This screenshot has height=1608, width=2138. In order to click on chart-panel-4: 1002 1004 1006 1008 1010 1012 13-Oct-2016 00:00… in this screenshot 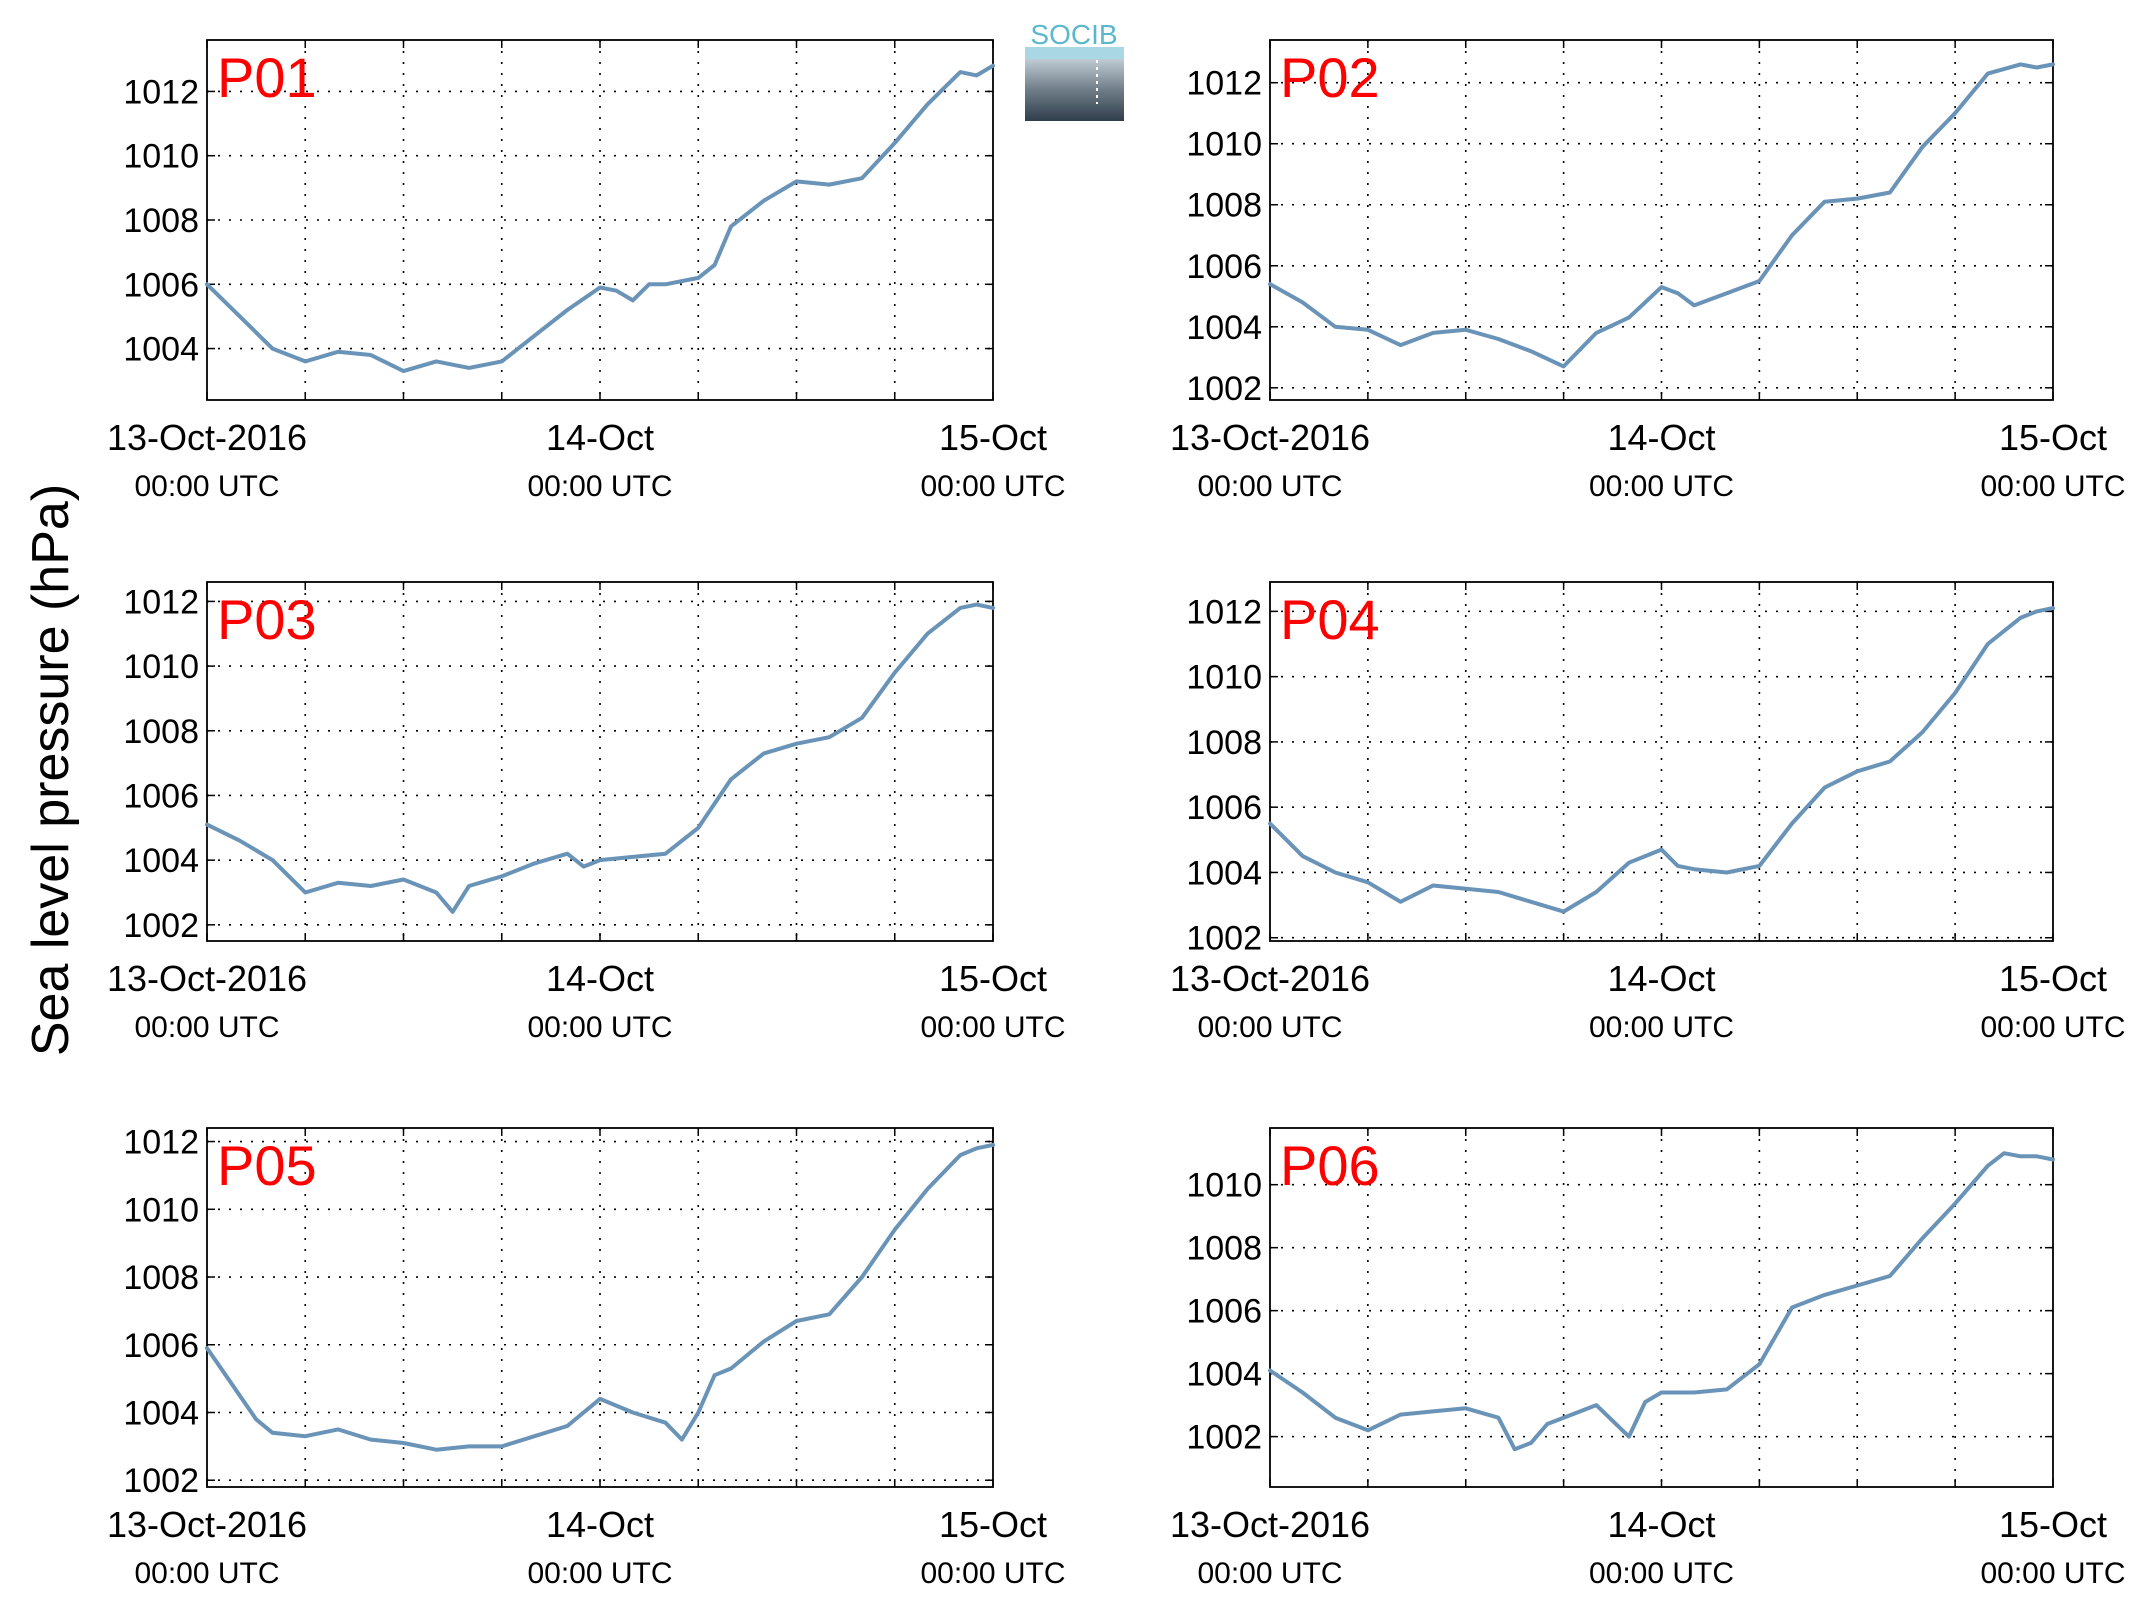, I will do `click(1648, 812)`.